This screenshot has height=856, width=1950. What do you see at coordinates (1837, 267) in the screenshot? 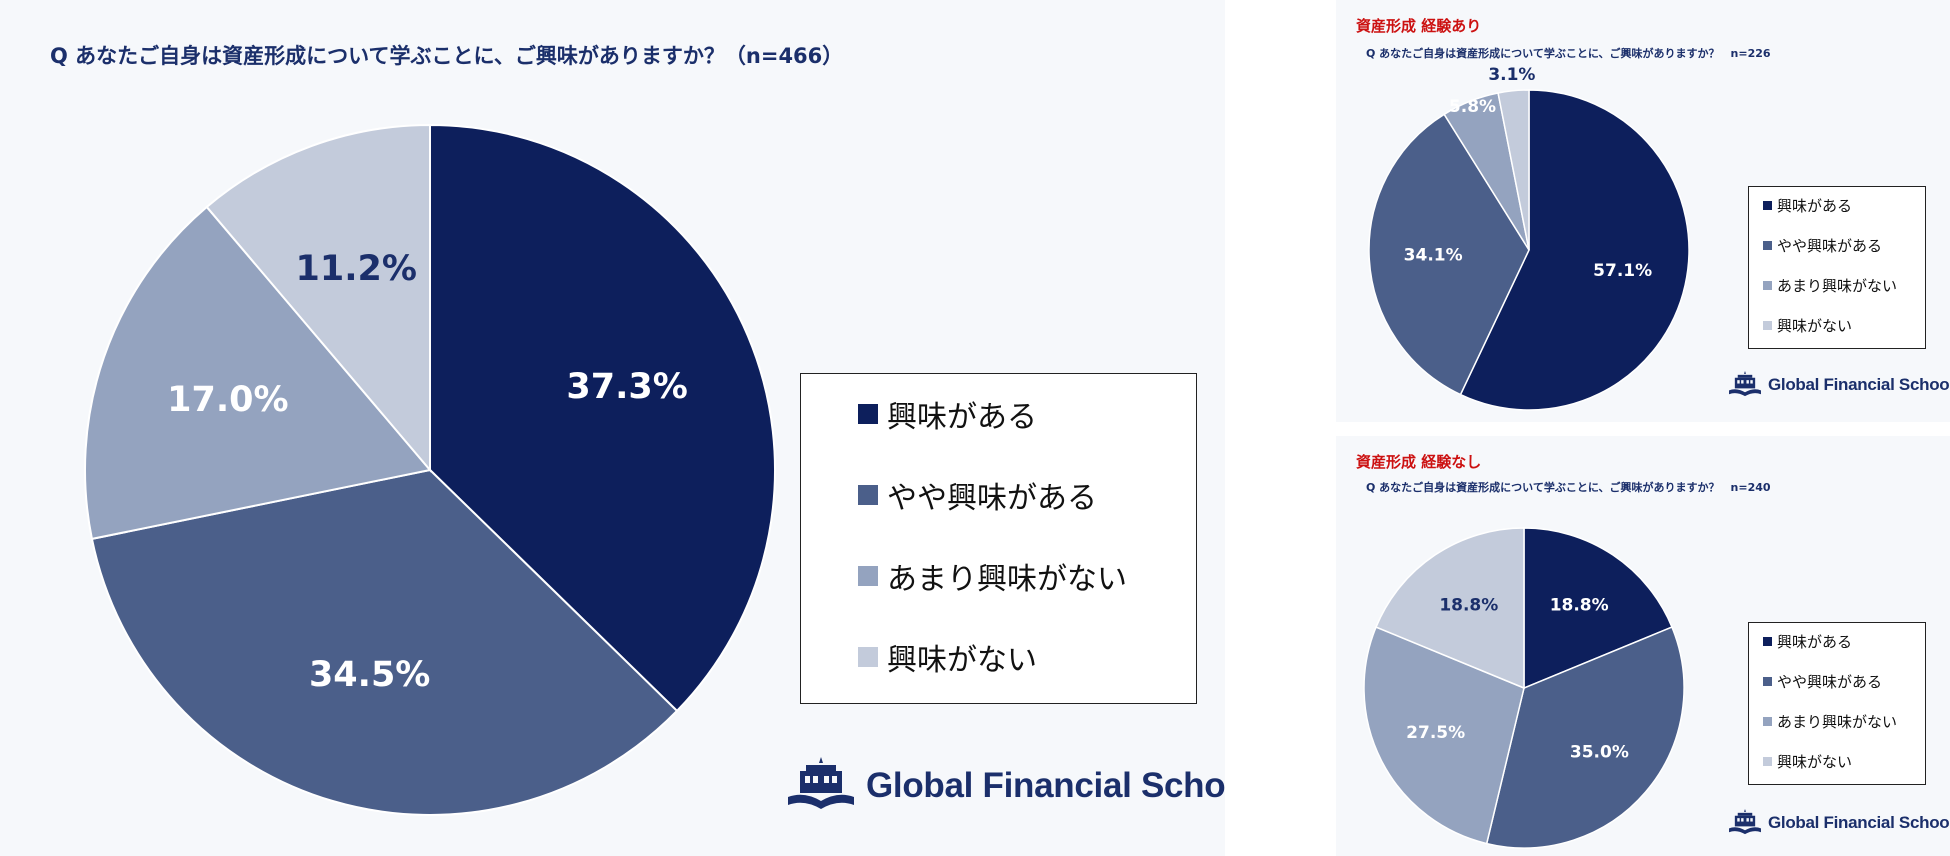
I see `experienced-legend: 興味がある やや興味がある あまり興味がない 興味がない` at bounding box center [1837, 267].